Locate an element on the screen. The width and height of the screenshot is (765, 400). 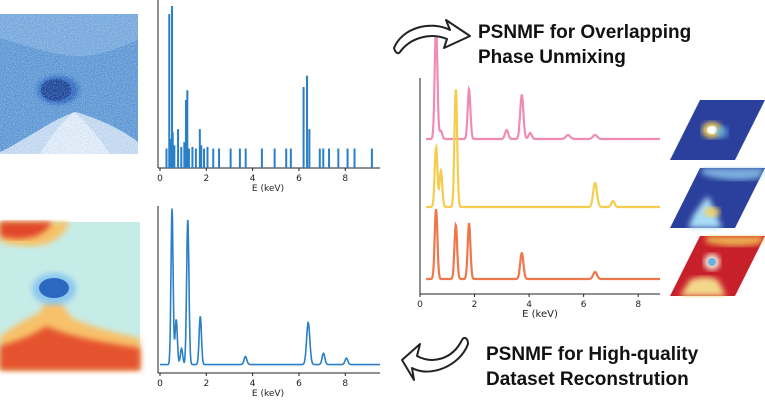
curved-arrow-left-icon is located at coordinates (435, 358).